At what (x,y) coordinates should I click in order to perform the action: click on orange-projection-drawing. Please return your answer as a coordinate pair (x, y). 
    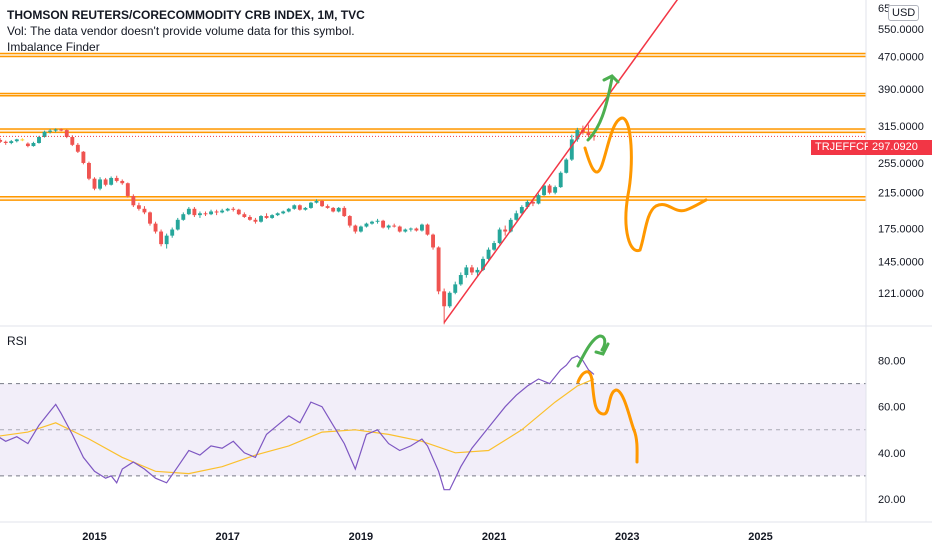
    Looking at the image, I should click on (645, 184).